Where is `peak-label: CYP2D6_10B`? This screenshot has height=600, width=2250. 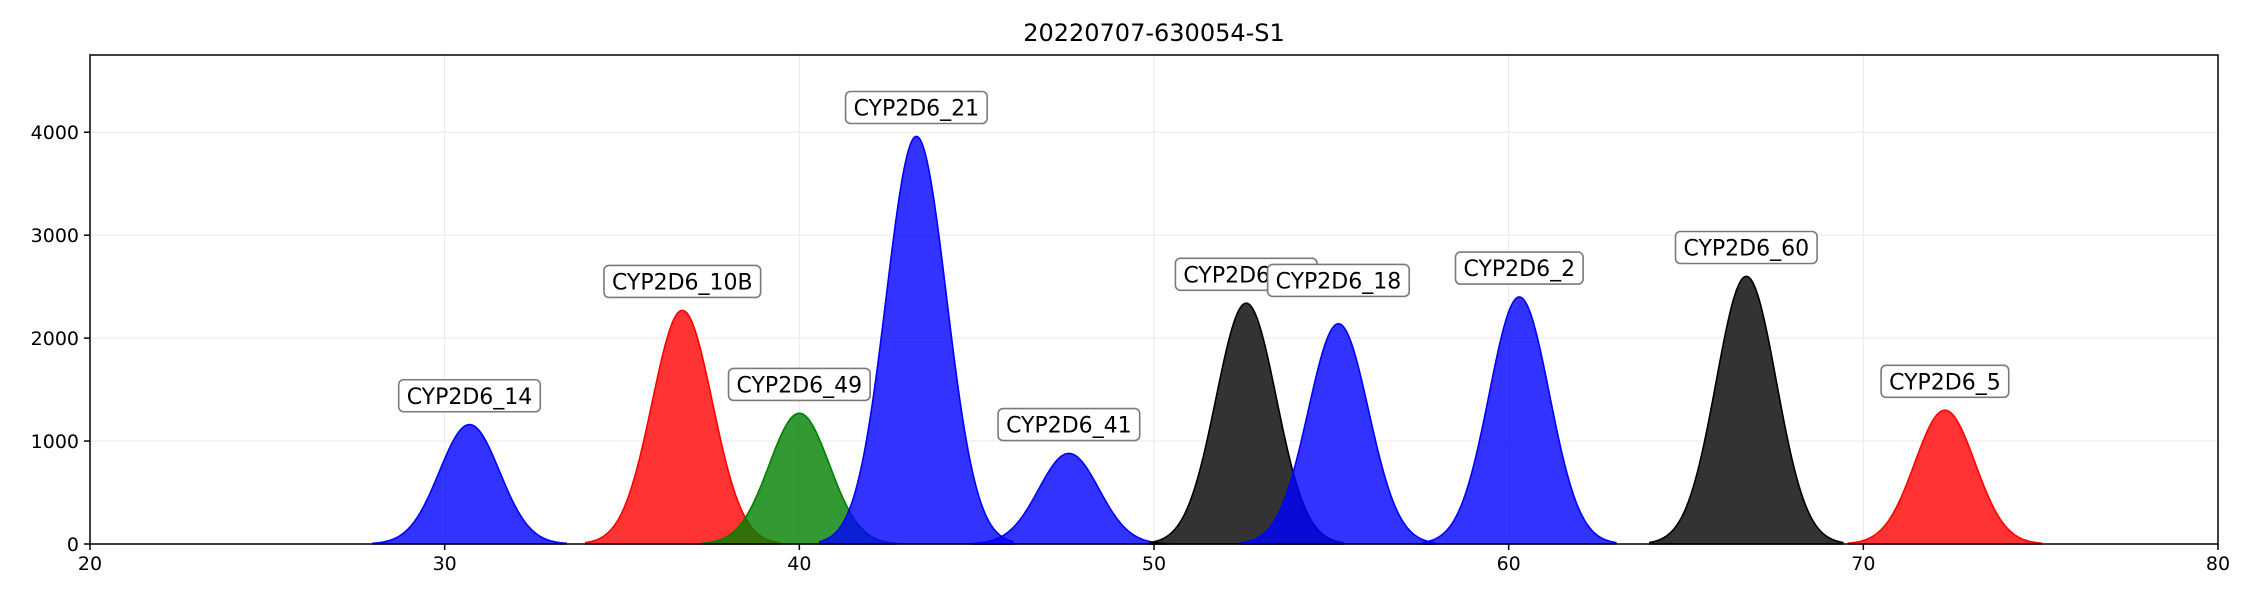 peak-label: CYP2D6_10B is located at coordinates (682, 281).